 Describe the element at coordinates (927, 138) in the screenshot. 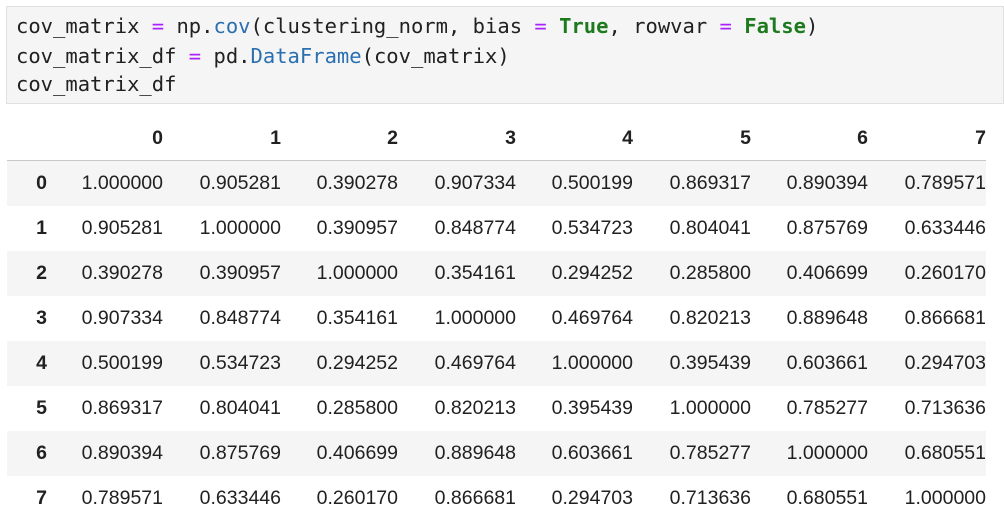

I see `column-header: 7` at that location.